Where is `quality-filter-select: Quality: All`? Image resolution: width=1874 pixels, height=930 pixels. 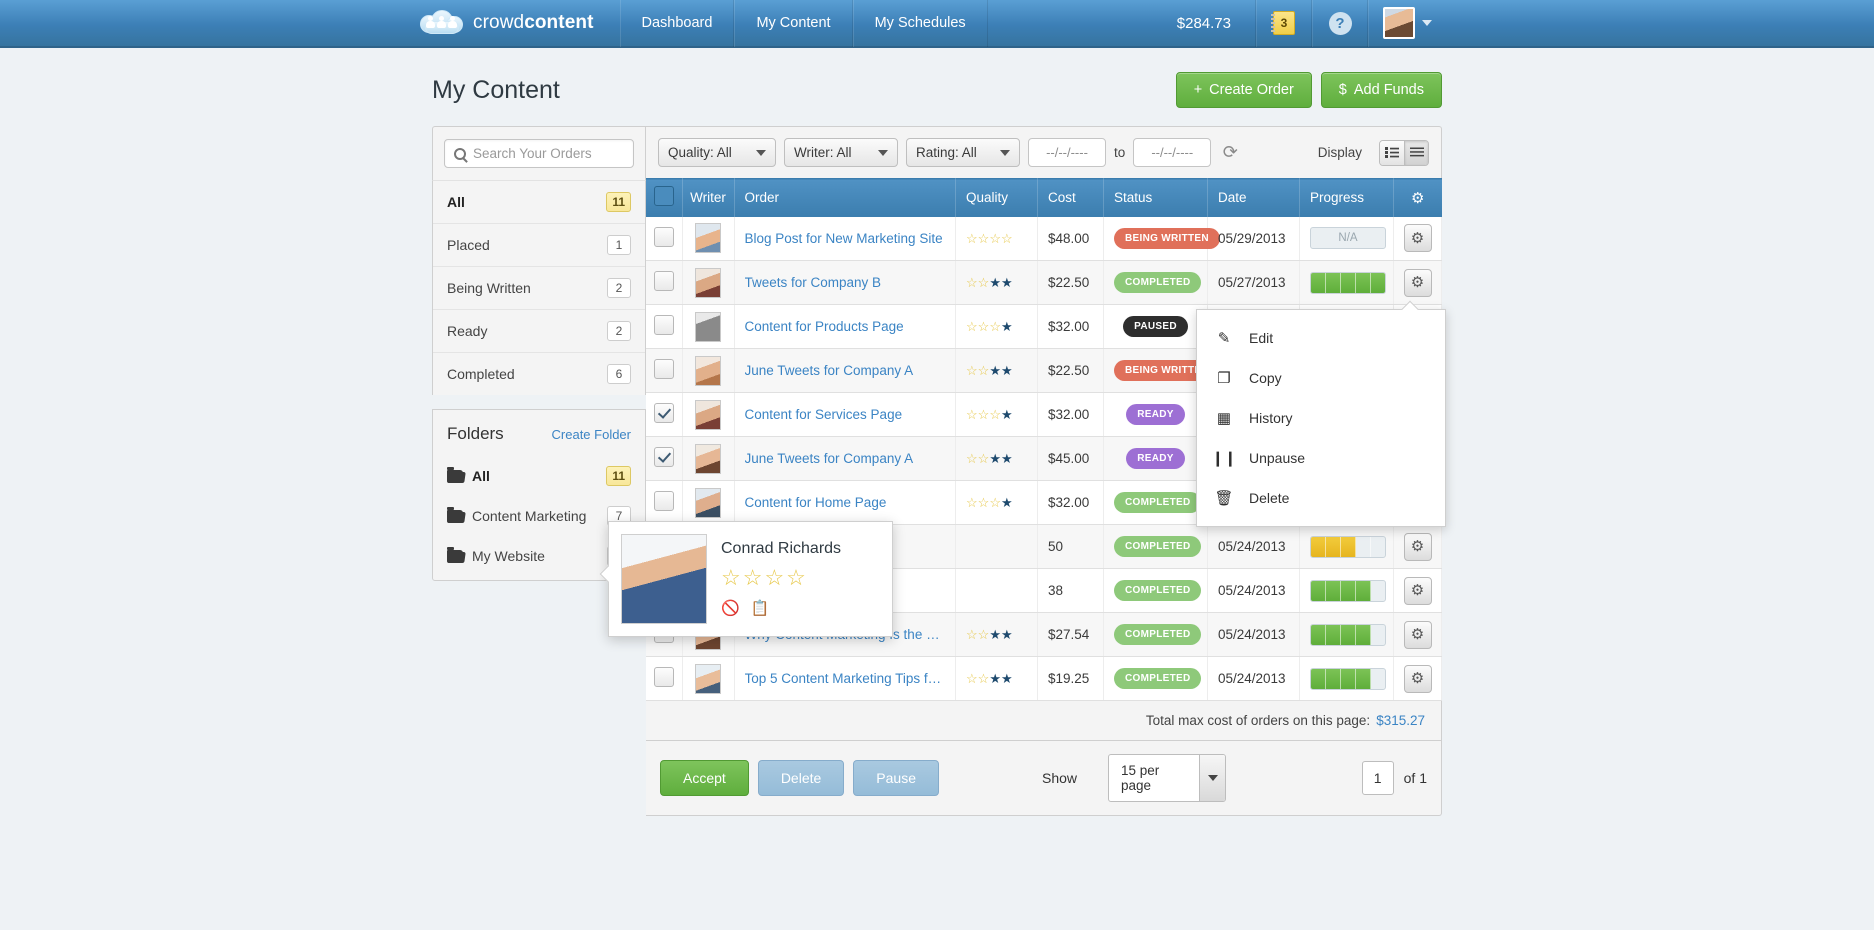
quality-filter-select: Quality: All is located at coordinates (717, 152).